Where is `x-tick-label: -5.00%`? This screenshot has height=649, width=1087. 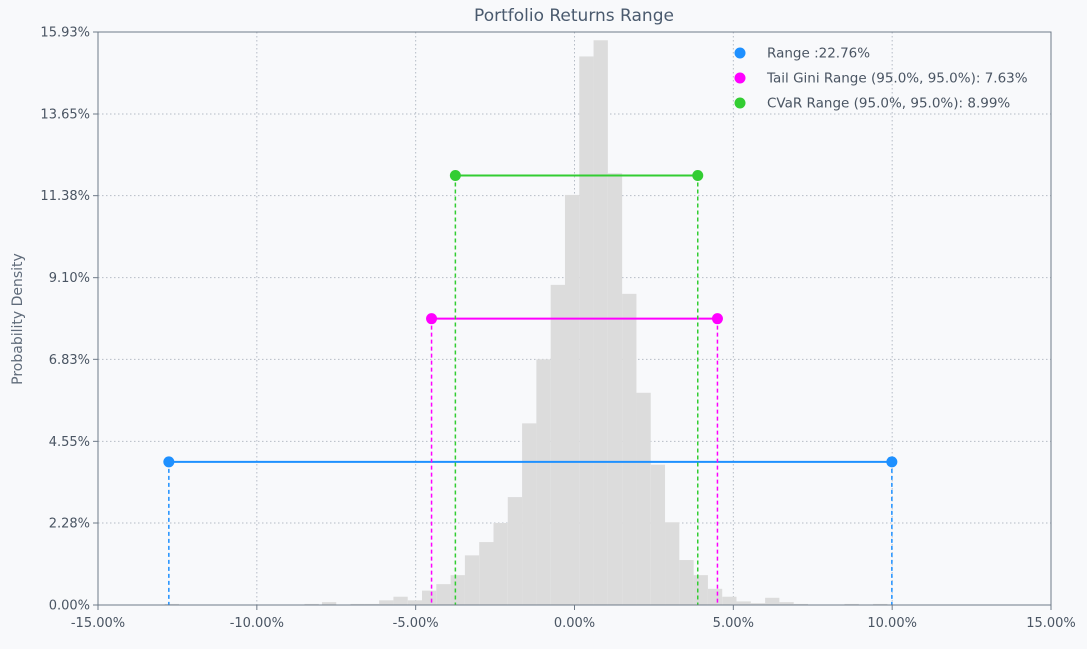 x-tick-label: -5.00% is located at coordinates (416, 623).